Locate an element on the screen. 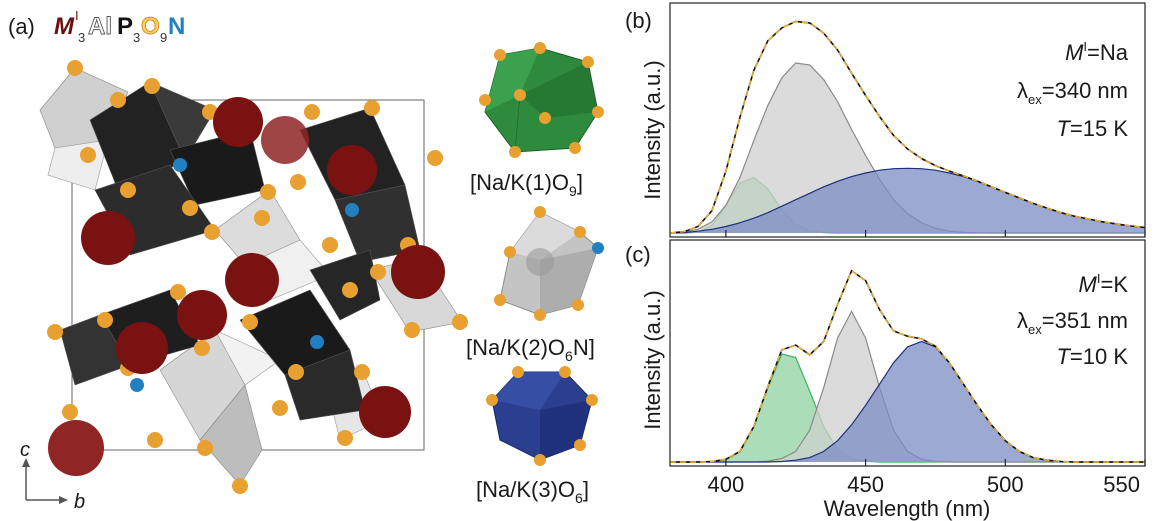 The image size is (1164, 521). x-ticks: 400 450 500 550 is located at coordinates (927, 478).